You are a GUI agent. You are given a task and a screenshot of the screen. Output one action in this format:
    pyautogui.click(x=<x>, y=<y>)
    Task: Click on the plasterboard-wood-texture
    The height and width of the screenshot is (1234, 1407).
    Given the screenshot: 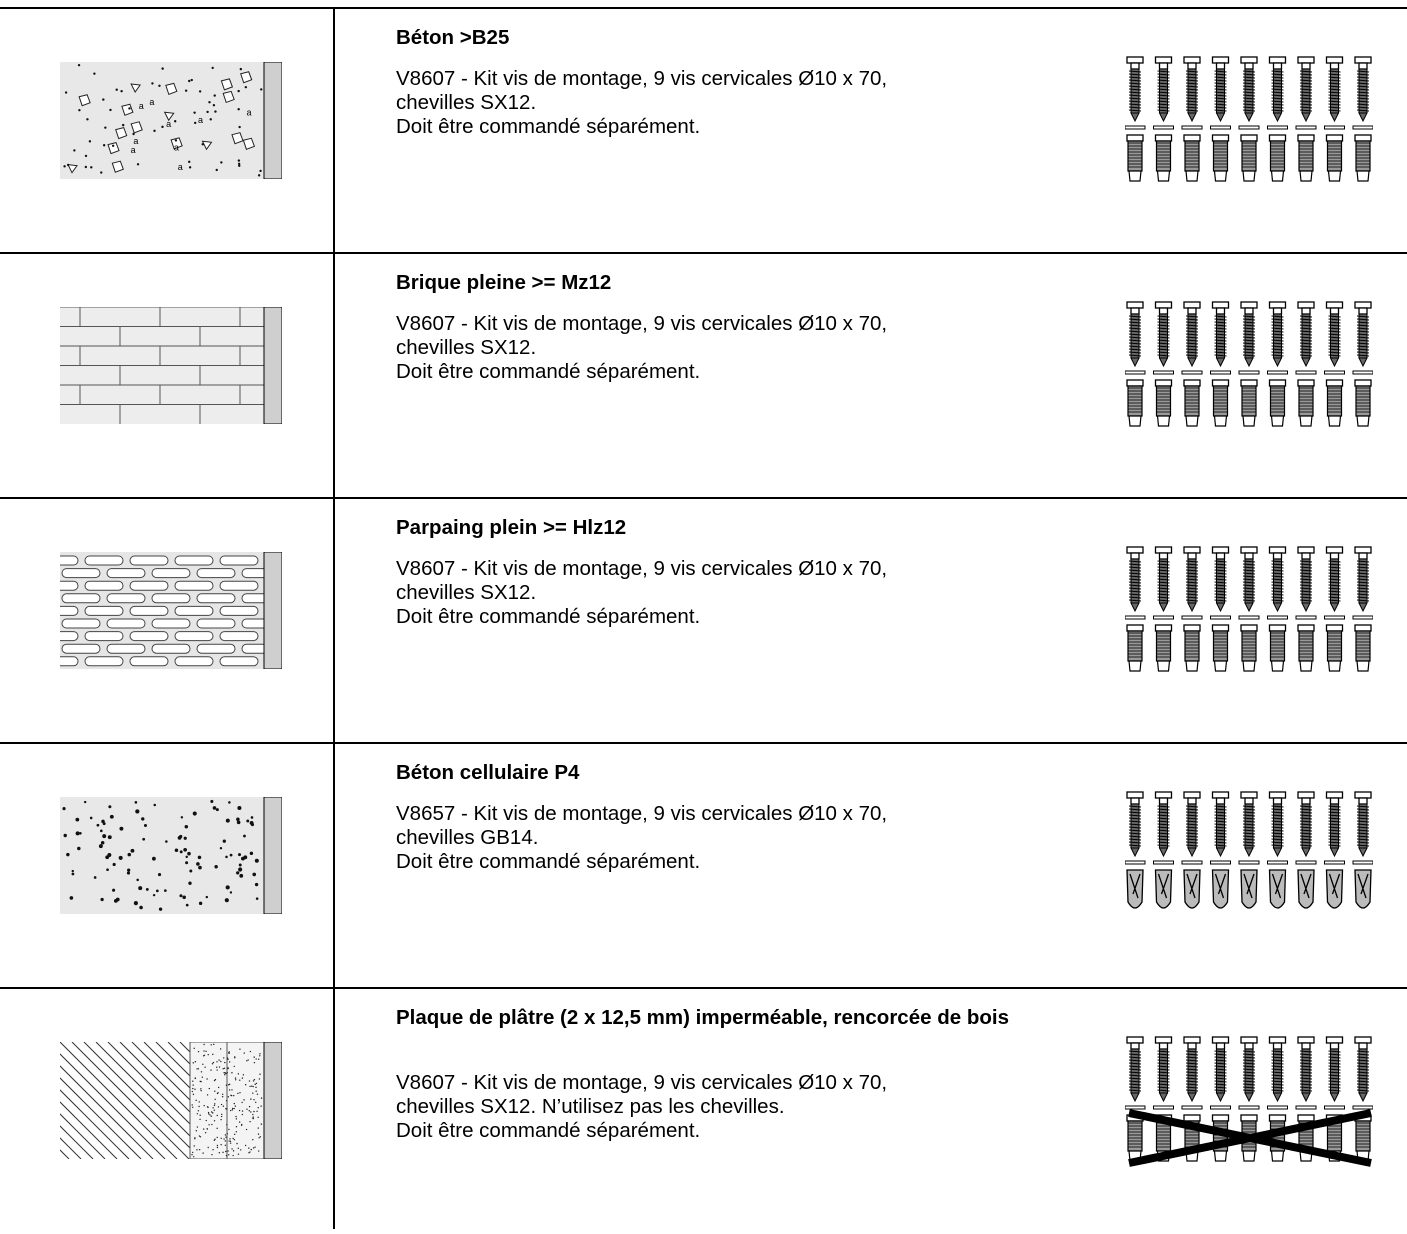 What is the action you would take?
    pyautogui.click(x=171, y=1100)
    